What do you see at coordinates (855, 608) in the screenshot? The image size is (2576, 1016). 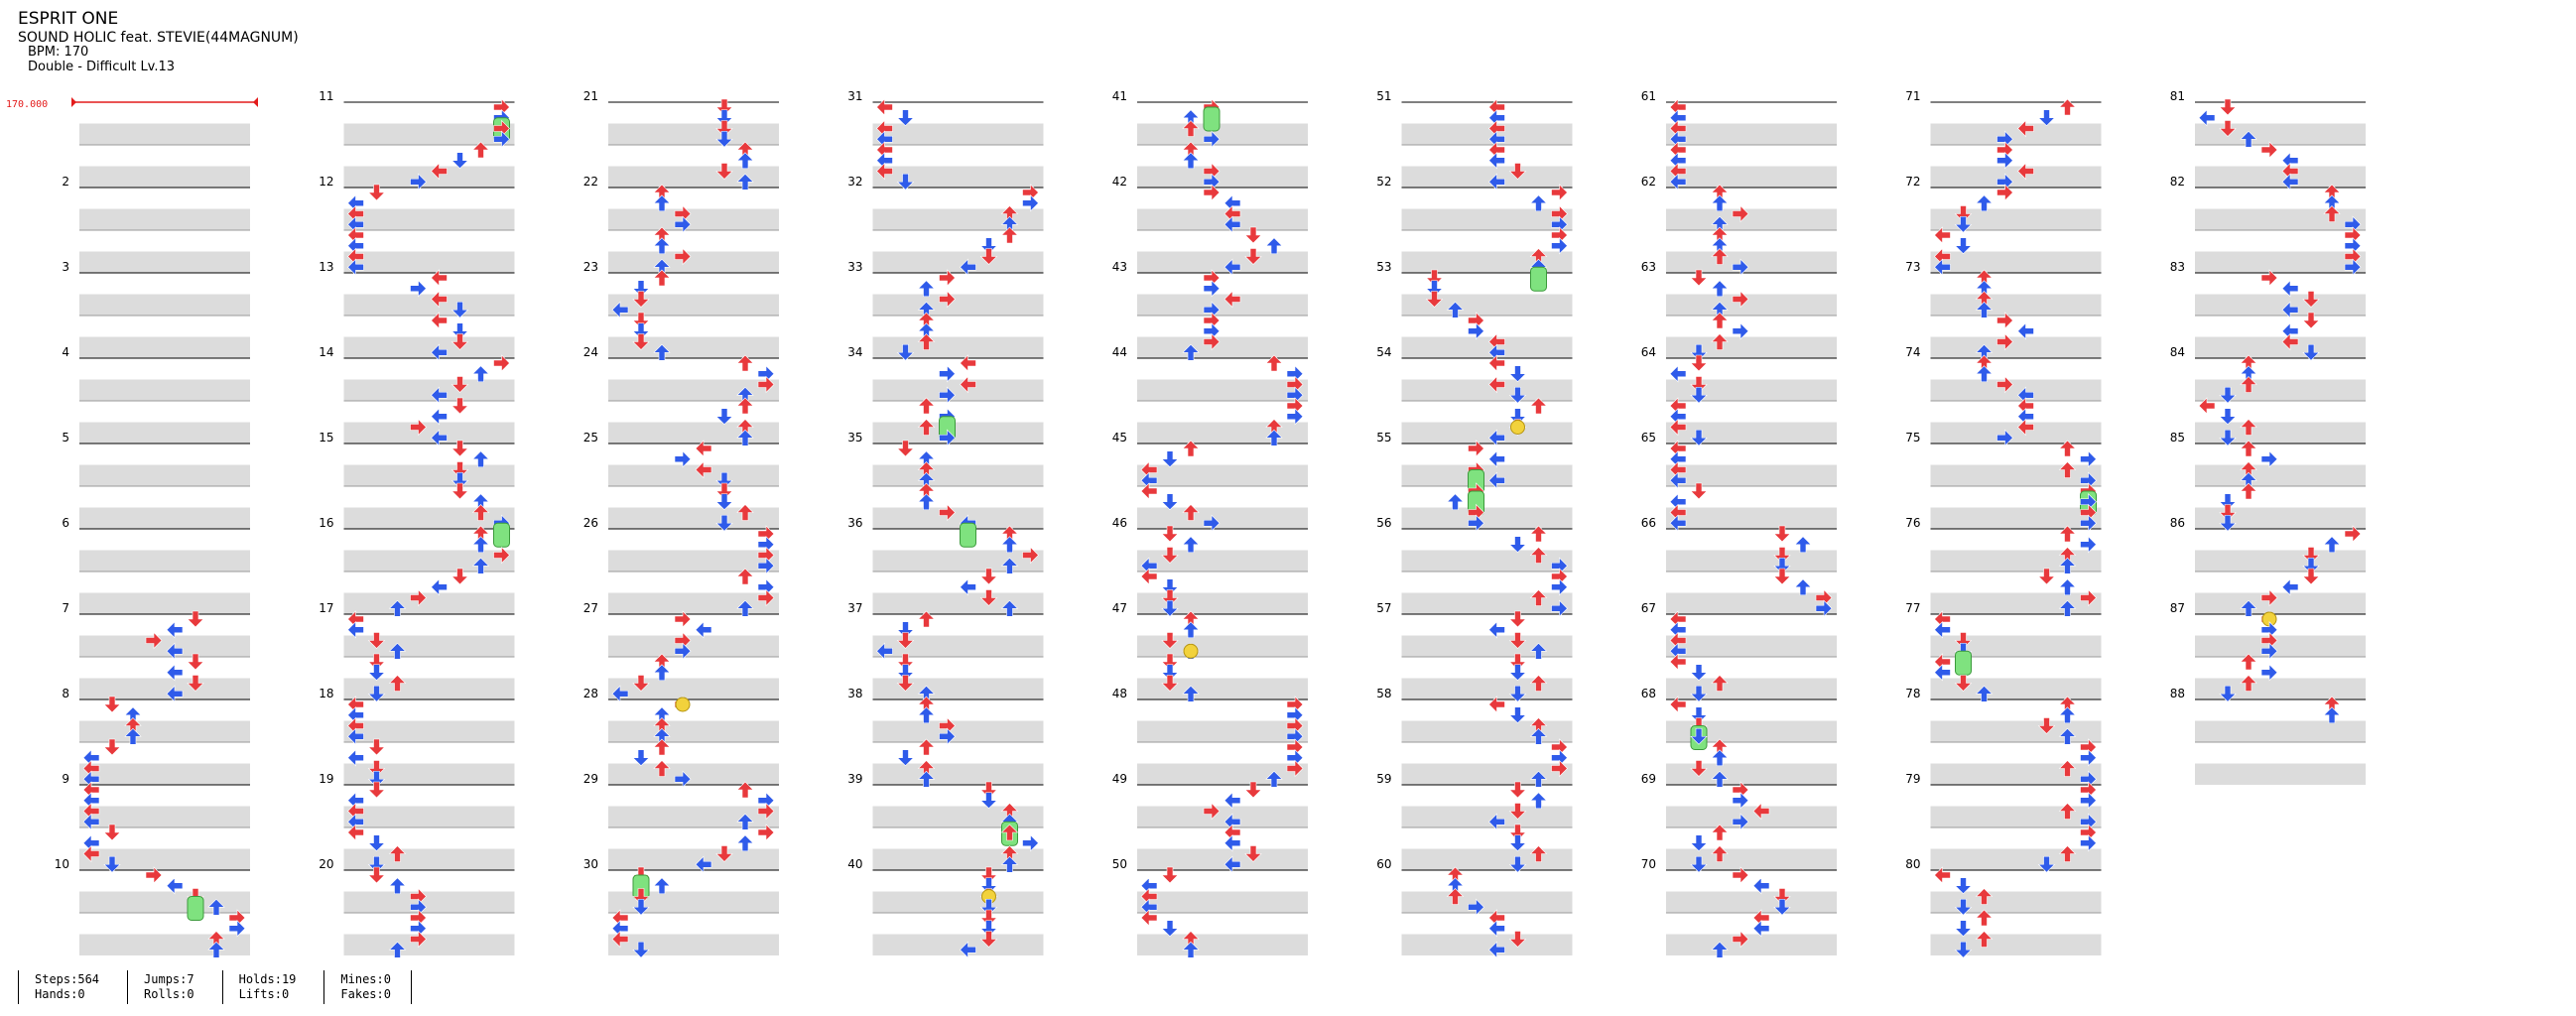 I see `measure-number: 37` at bounding box center [855, 608].